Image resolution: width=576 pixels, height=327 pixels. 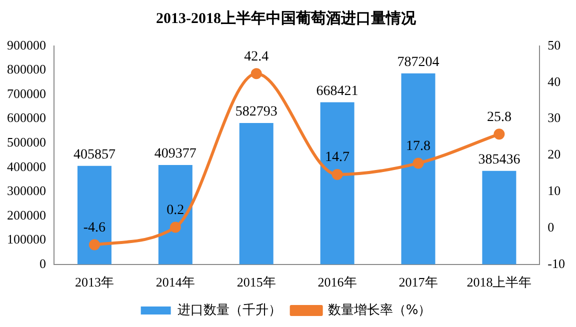 What do you see at coordinates (43, 263) in the screenshot?
I see `y-tick-label: 0` at bounding box center [43, 263].